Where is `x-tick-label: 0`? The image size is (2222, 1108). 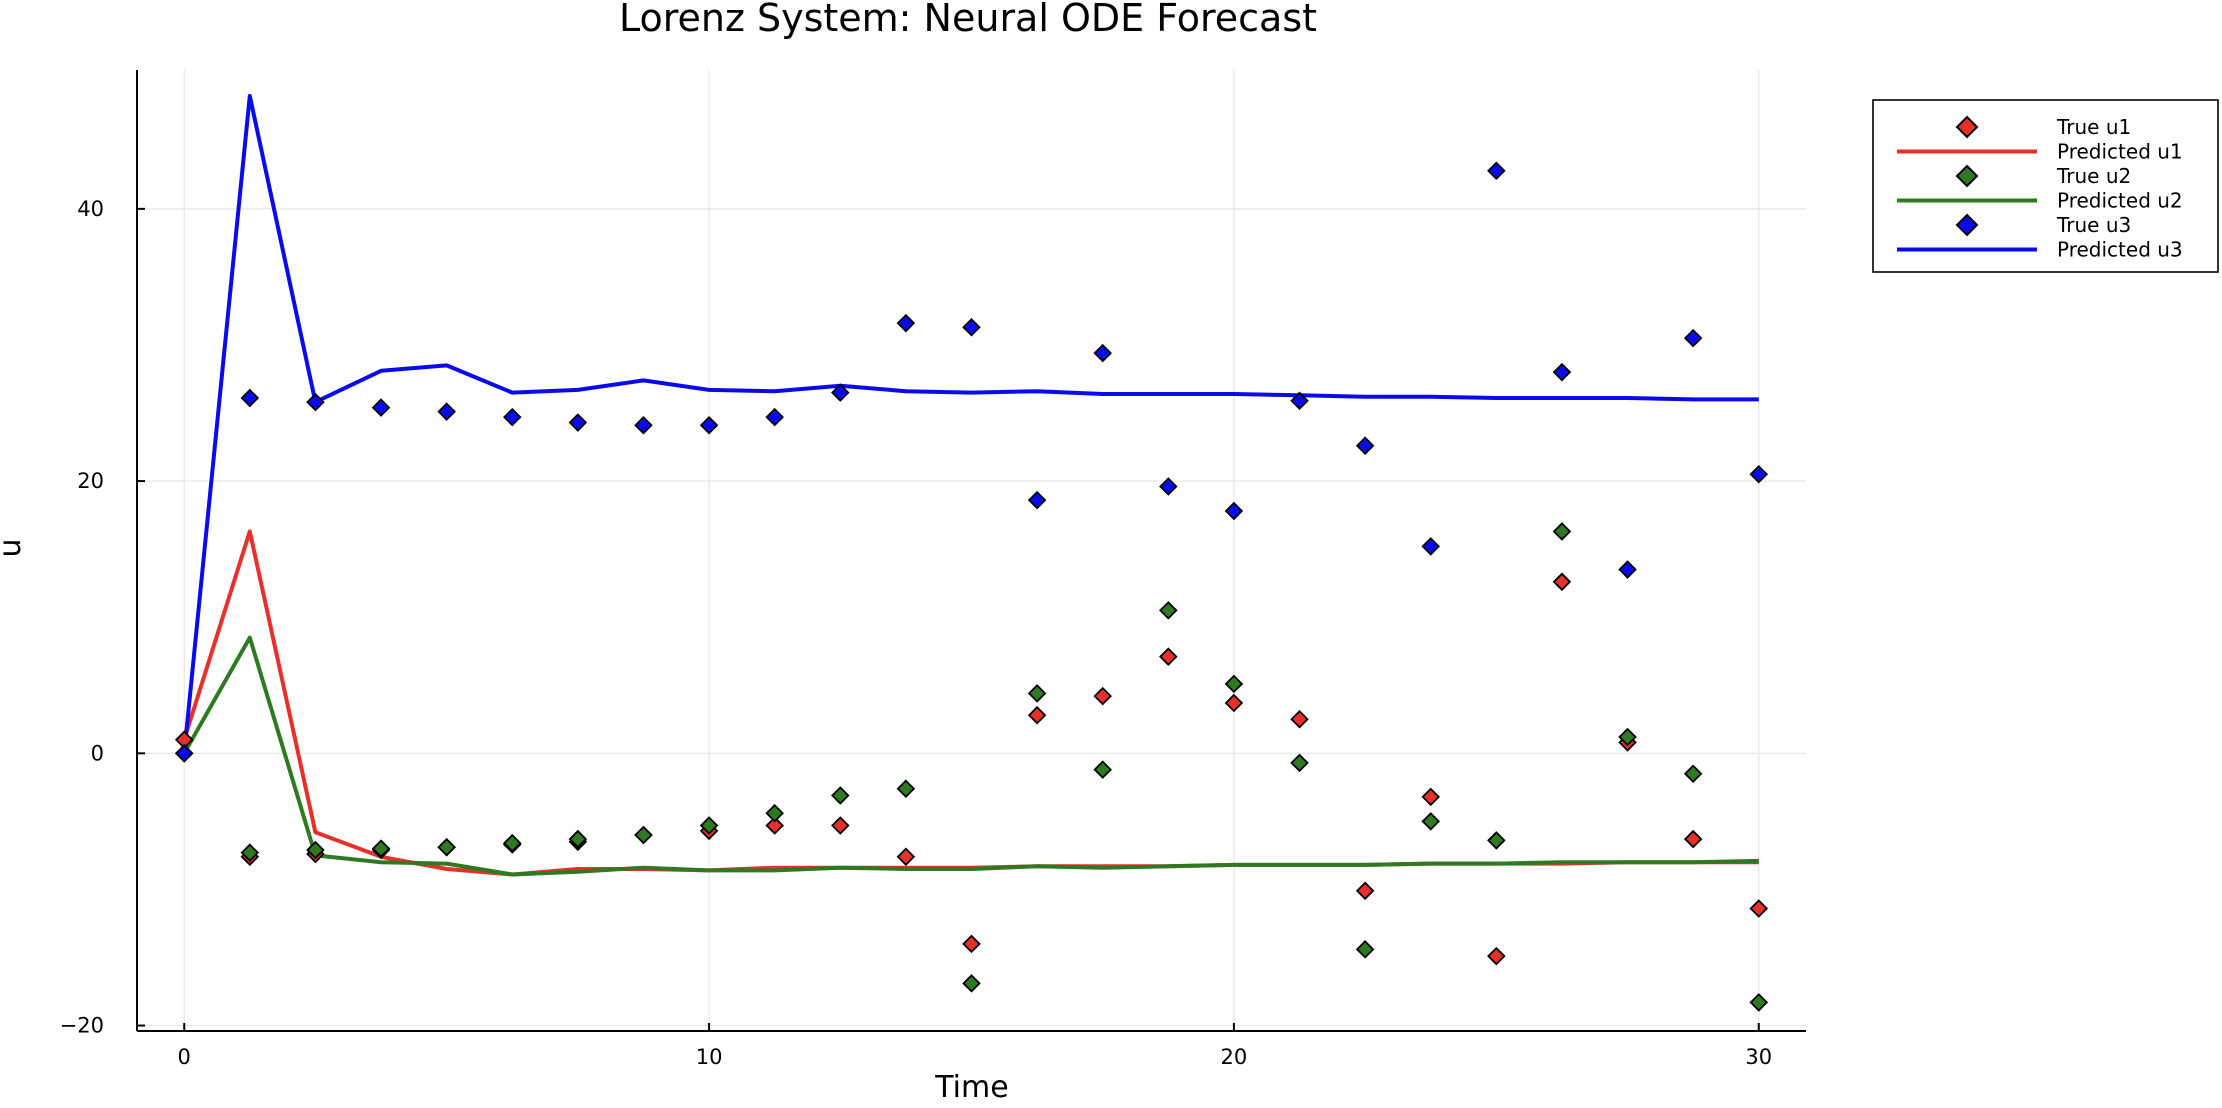 x-tick-label: 0 is located at coordinates (184, 1057).